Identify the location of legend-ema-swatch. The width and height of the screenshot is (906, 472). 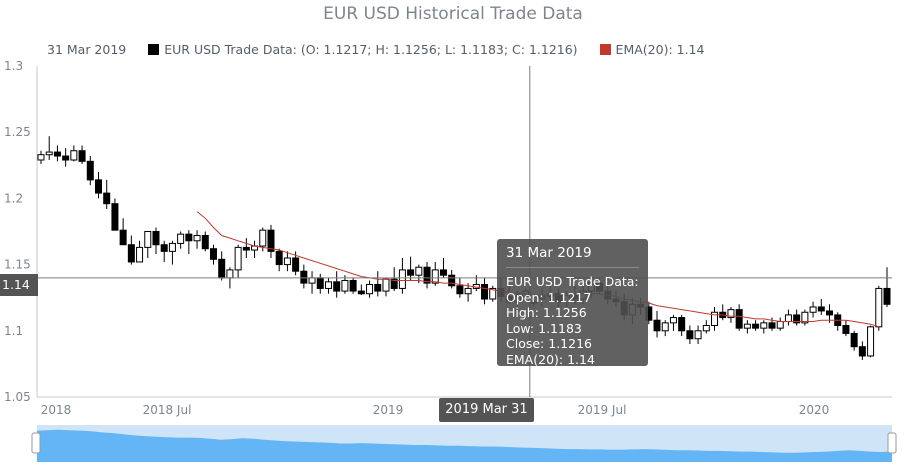
(605, 49).